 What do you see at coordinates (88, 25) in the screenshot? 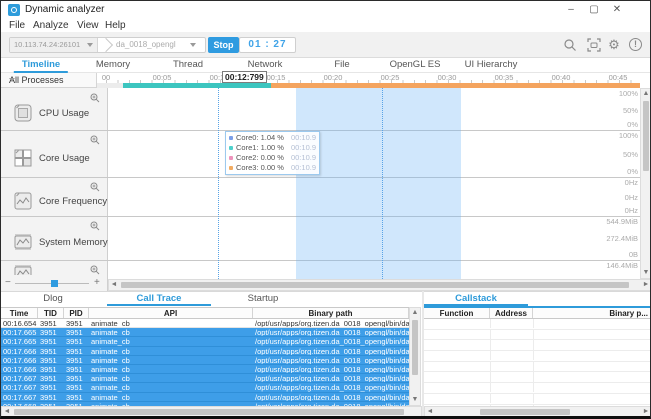
I see `menu-view: View` at bounding box center [88, 25].